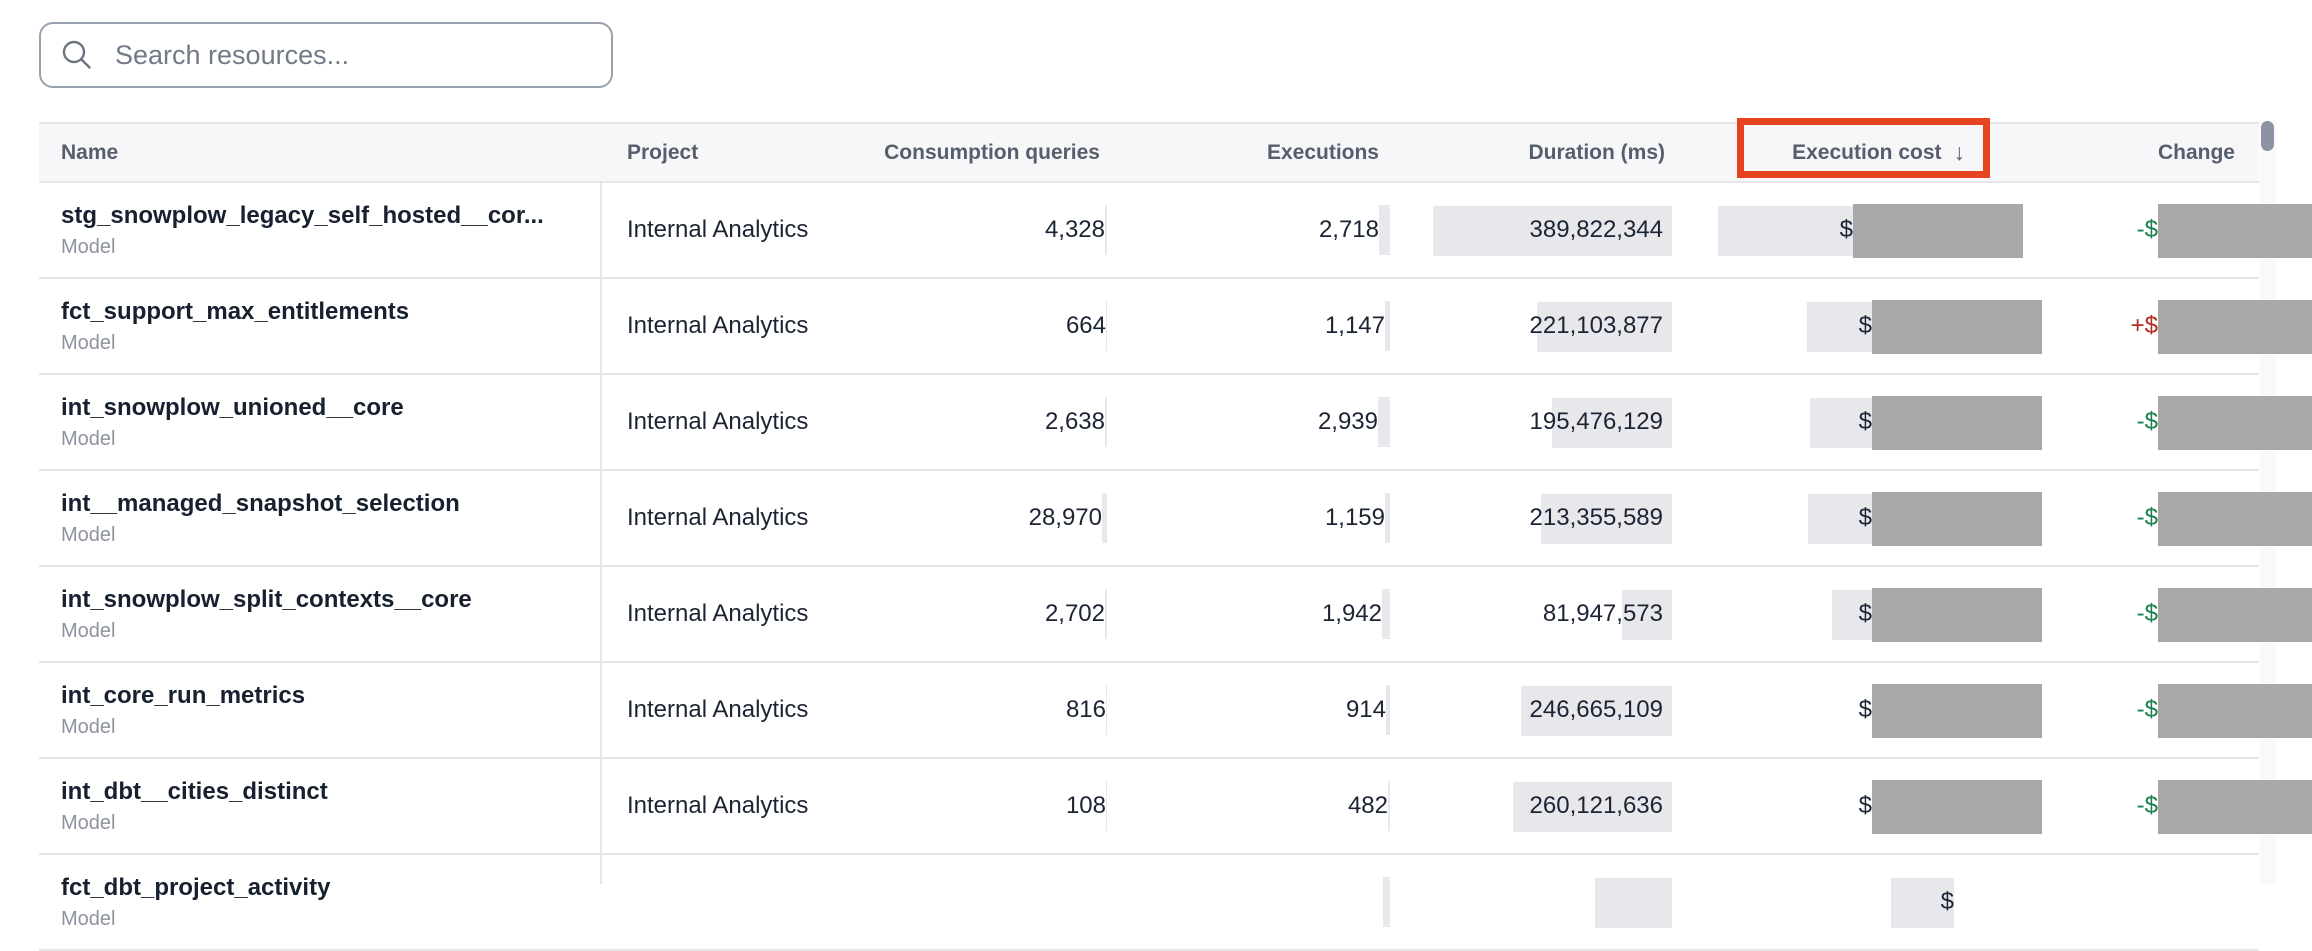 The height and width of the screenshot is (951, 2312). I want to click on consumption-cell: 28,970, so click(573, 518).